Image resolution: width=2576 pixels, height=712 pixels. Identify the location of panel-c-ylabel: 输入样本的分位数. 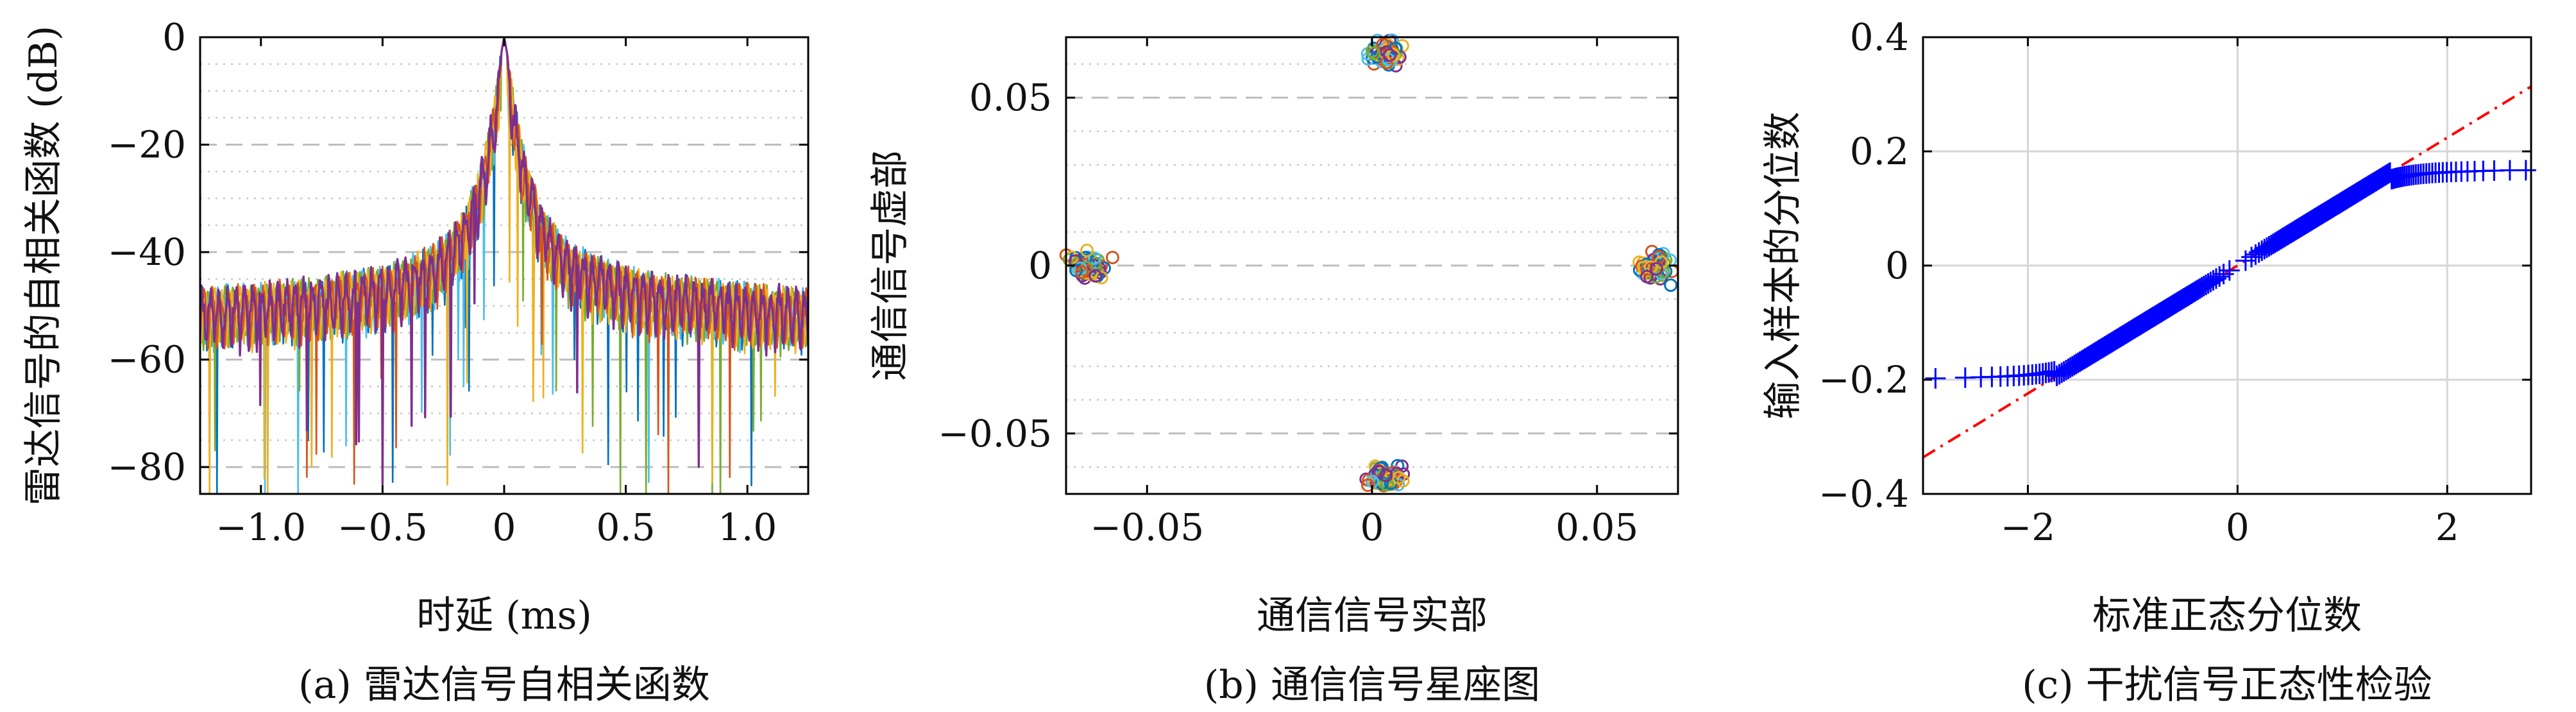
(1783, 266).